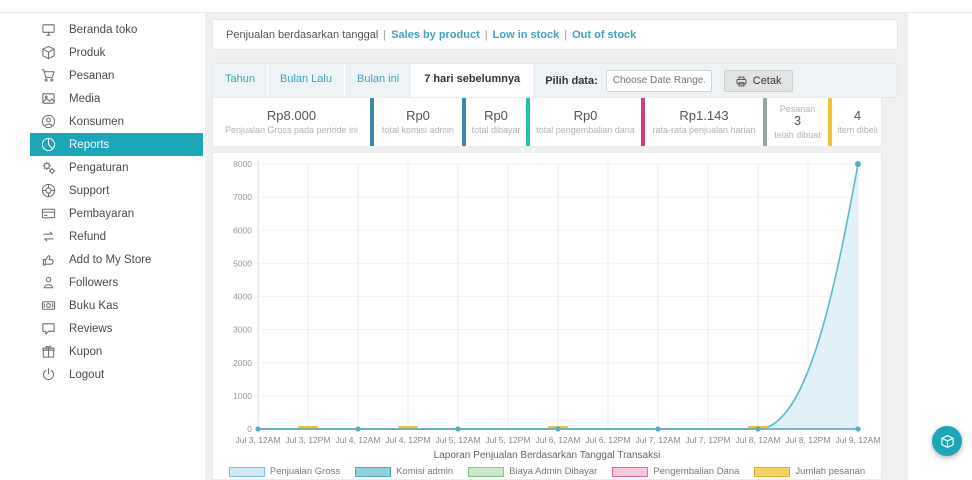 The width and height of the screenshot is (972, 480). I want to click on legend-item-penjualan-gross: Penjualan Gross, so click(284, 471).